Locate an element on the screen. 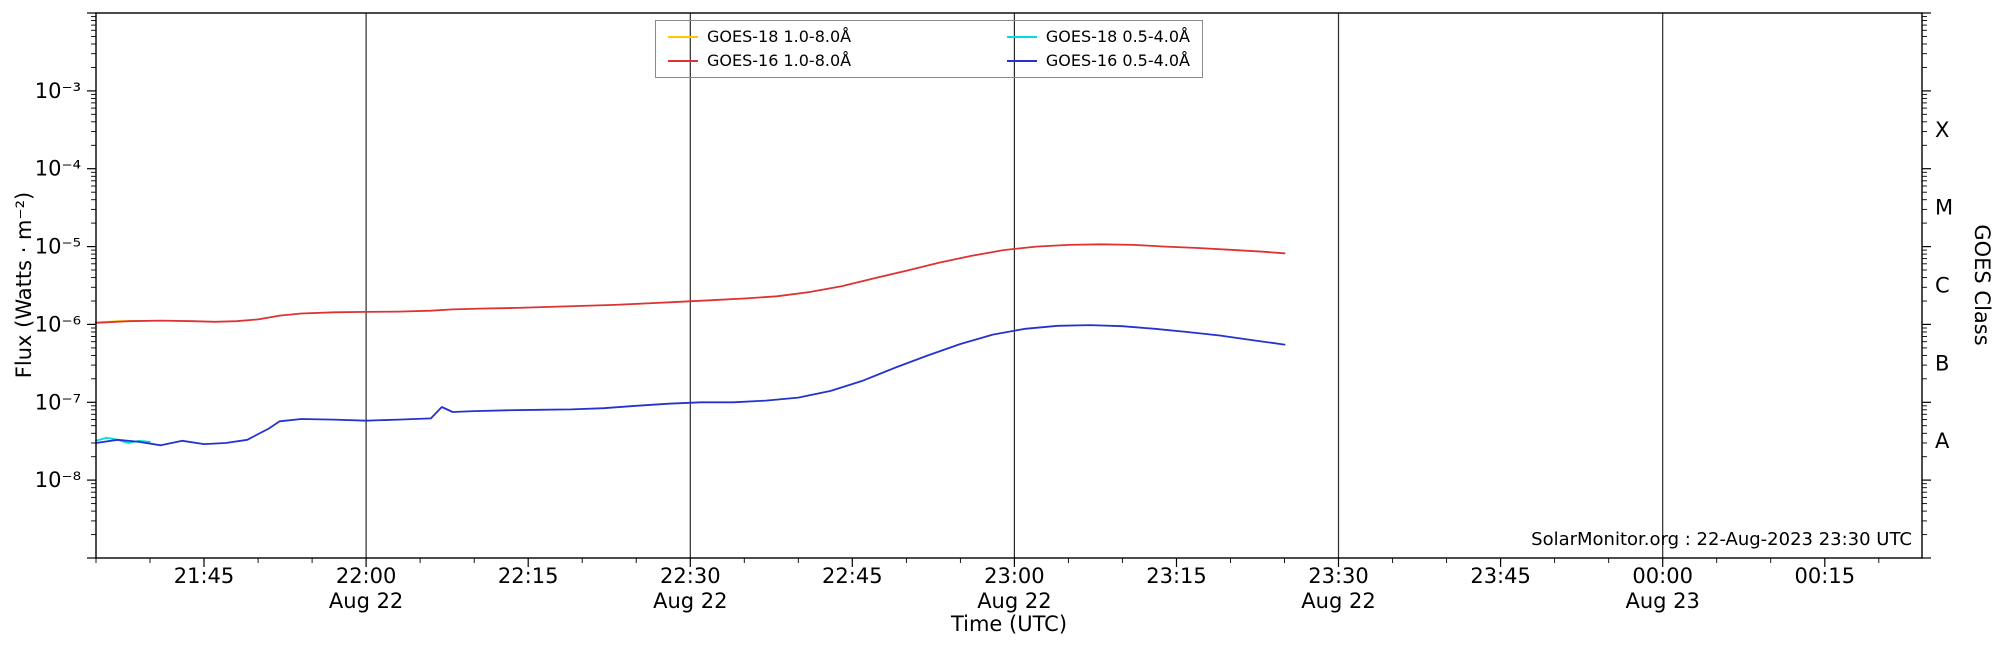 The image size is (2000, 650). y-tick-label: 10⁻⁵ is located at coordinates (58, 247).